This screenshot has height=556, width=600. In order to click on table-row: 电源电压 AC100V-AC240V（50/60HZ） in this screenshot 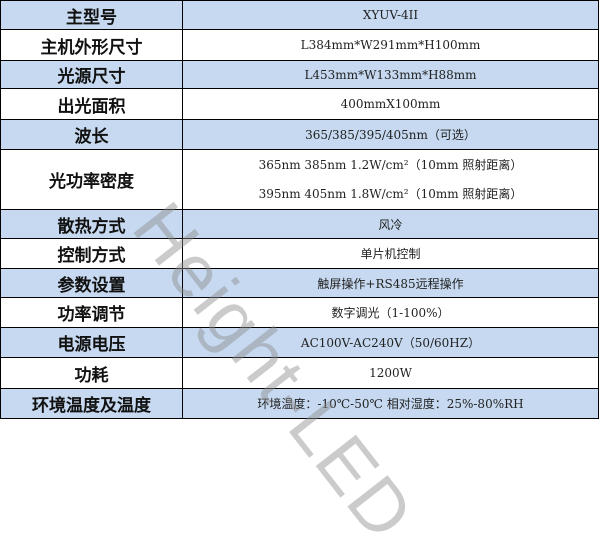, I will do `click(299, 342)`.